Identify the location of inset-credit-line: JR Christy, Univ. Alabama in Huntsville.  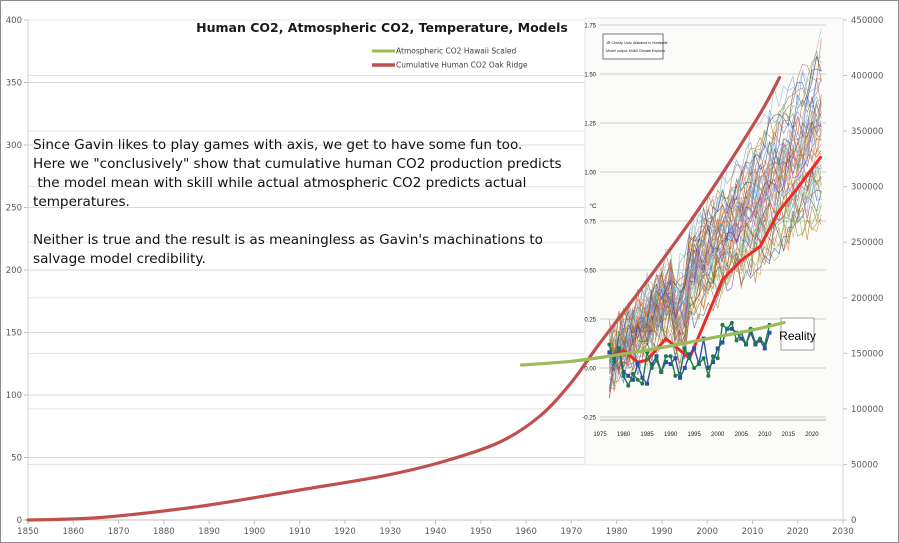
(637, 43).